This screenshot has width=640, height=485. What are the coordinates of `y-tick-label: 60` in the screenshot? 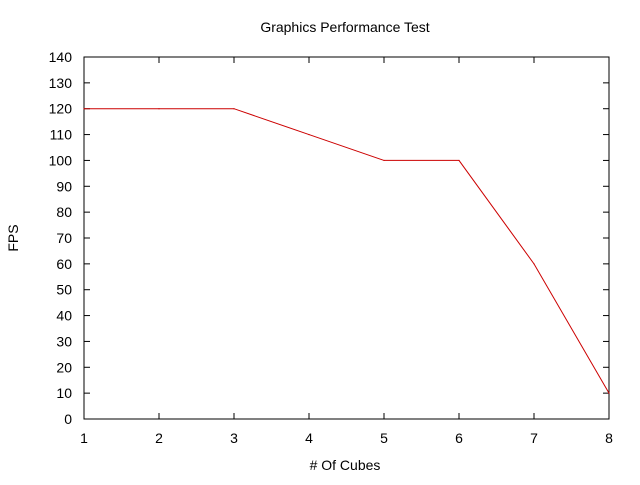 It's located at (64, 264).